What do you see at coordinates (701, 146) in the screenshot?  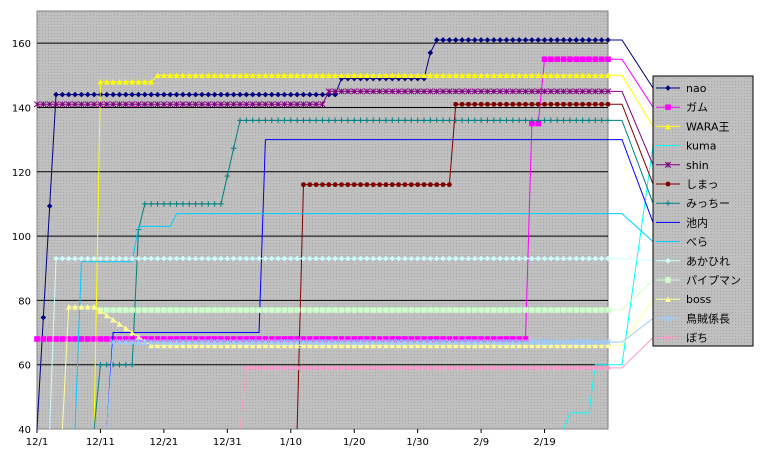 I see `legend-label: kuma` at bounding box center [701, 146].